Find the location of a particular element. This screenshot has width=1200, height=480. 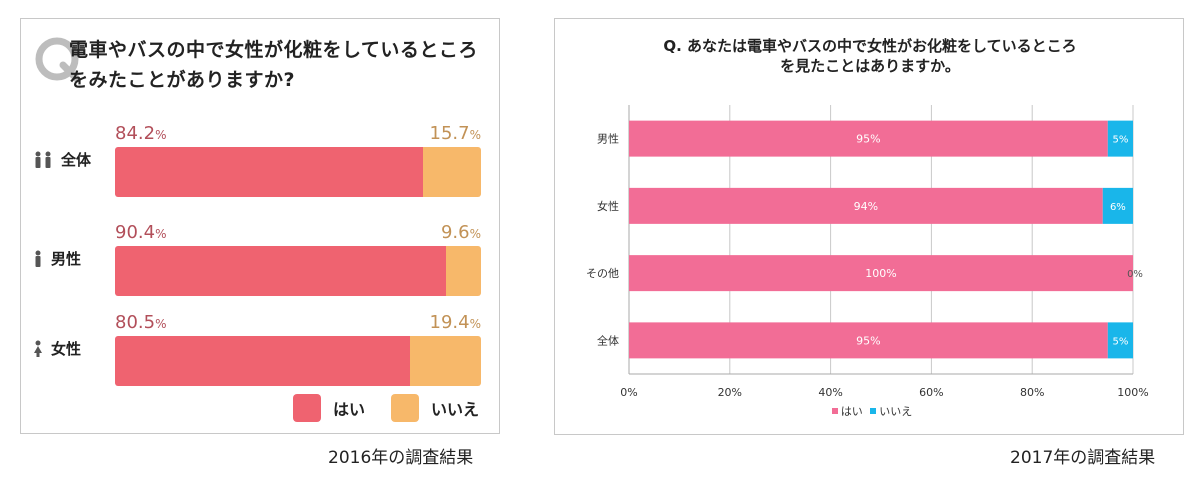

x-tick-label: 40% is located at coordinates (830, 392).